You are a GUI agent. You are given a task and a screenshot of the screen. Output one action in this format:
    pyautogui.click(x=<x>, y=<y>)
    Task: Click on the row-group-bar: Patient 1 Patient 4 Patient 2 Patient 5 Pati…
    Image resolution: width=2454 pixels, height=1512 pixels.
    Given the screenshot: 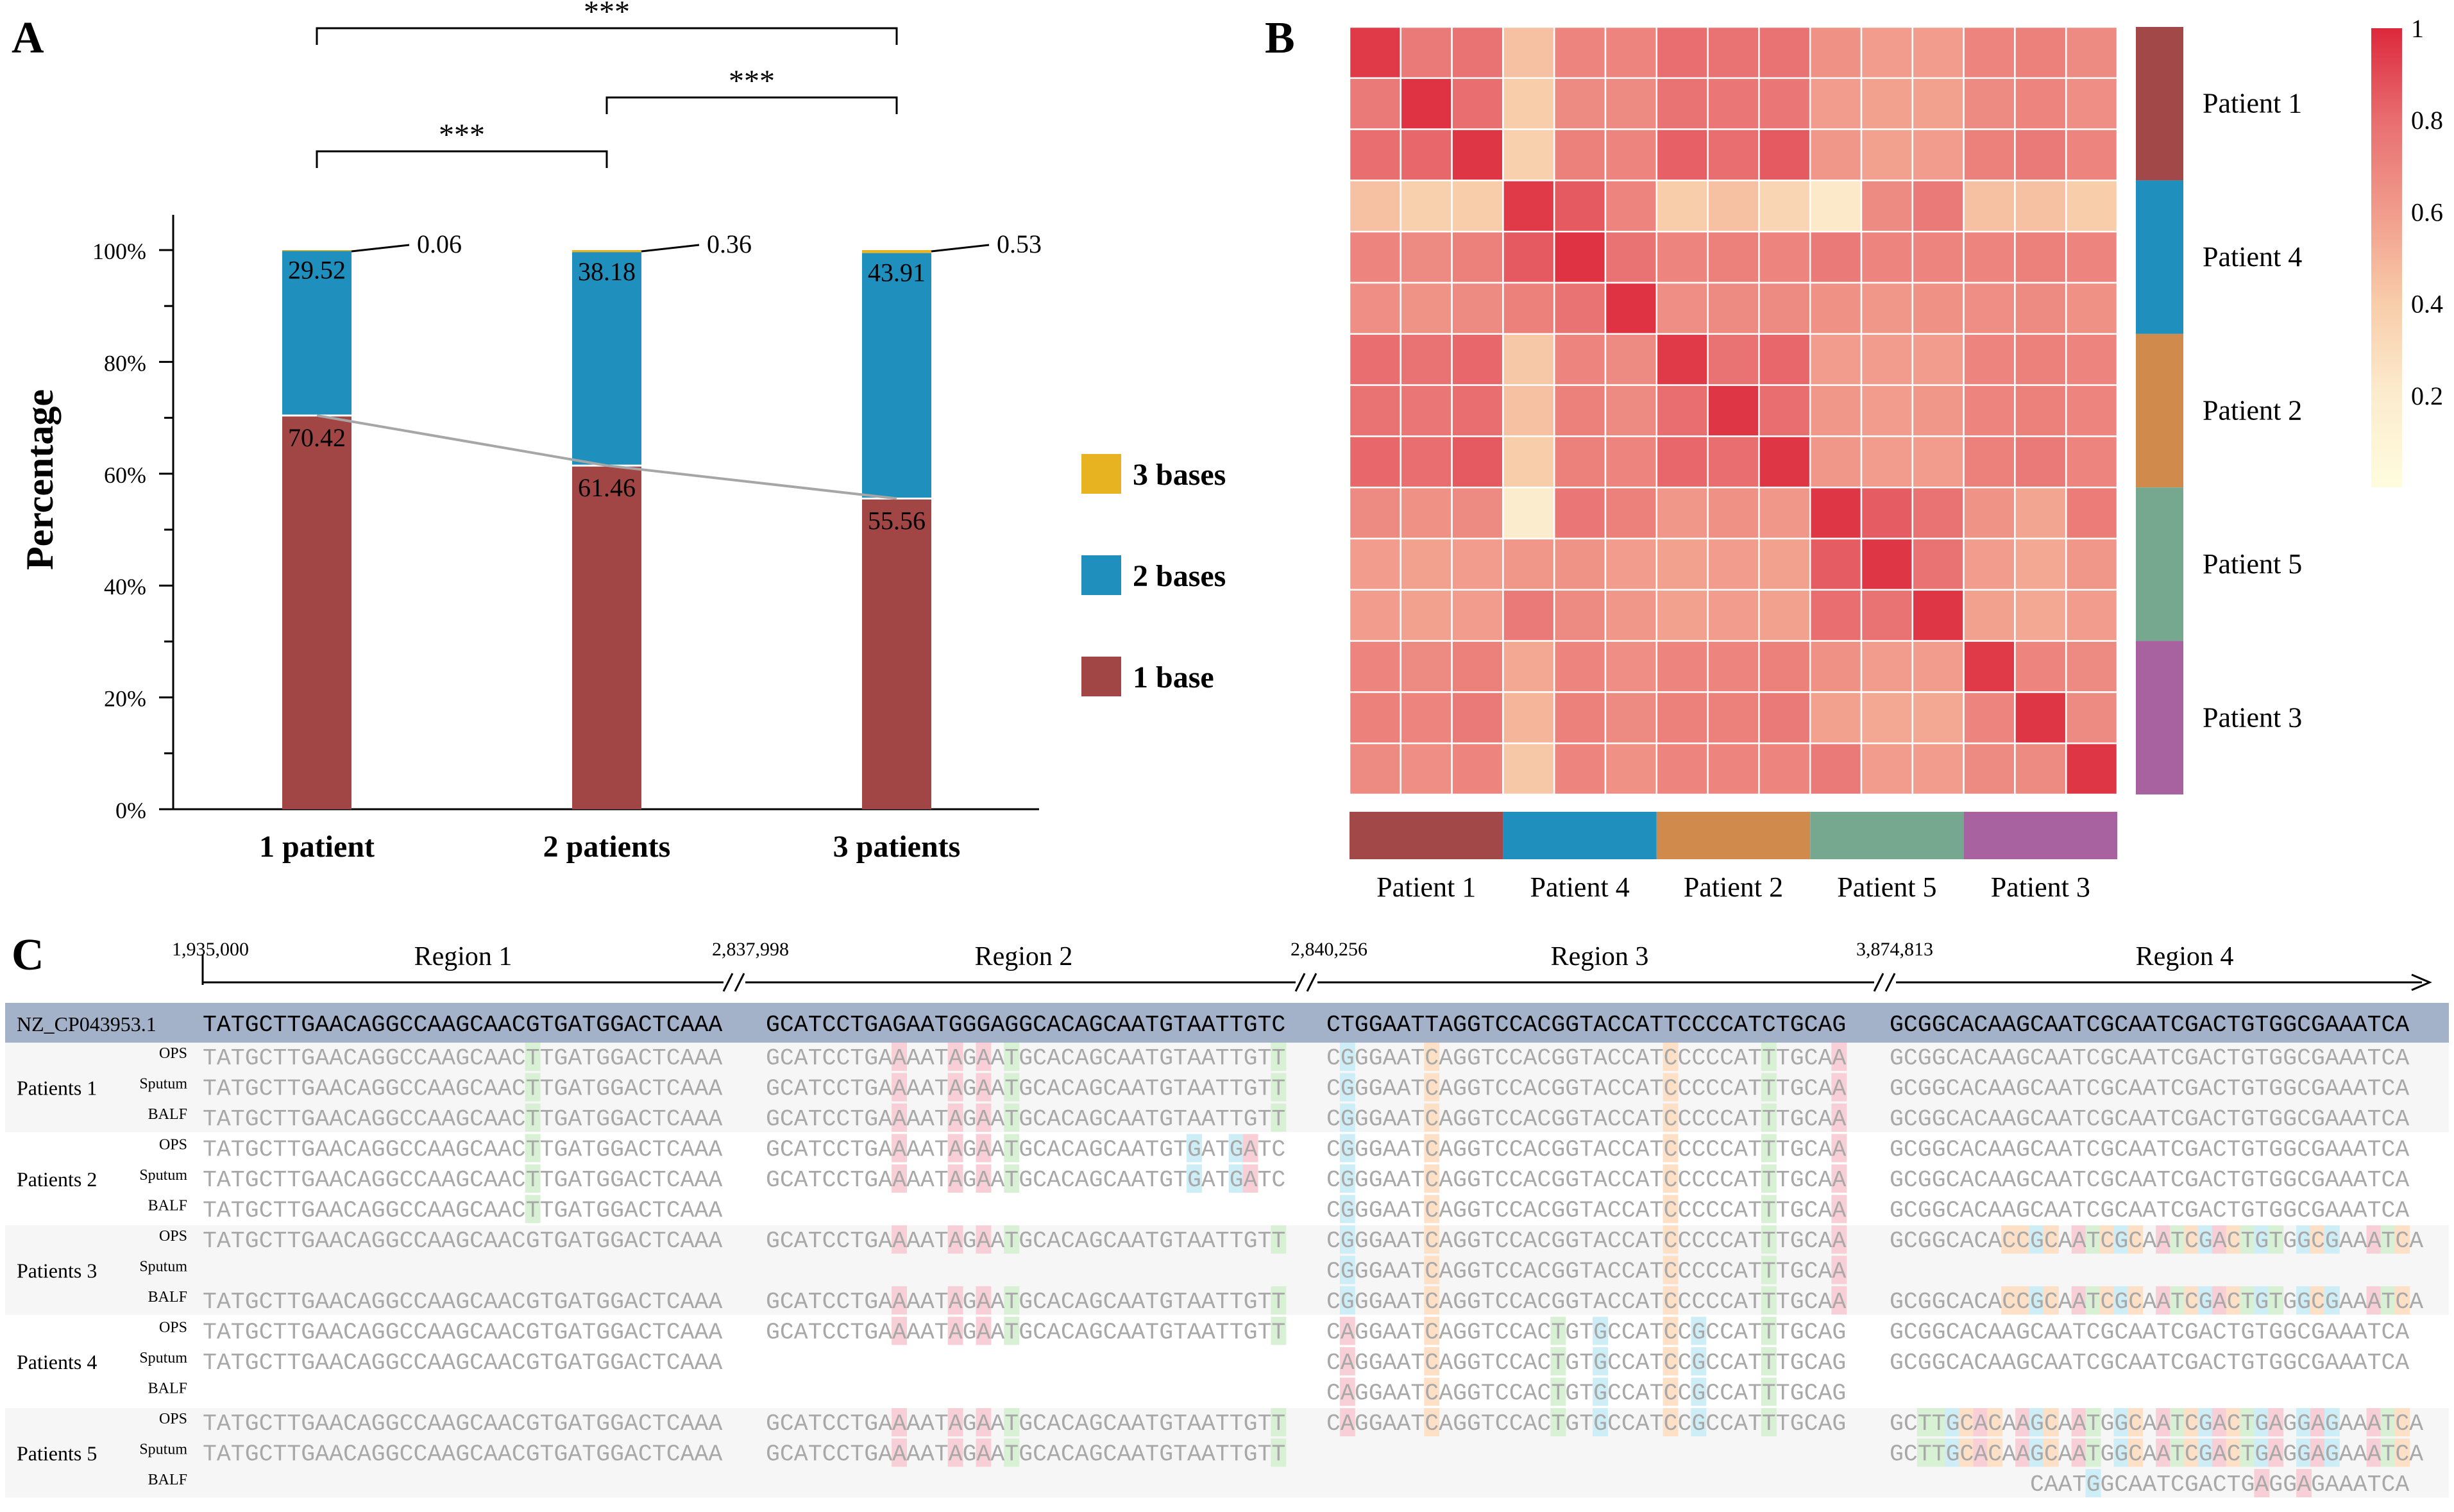 What is the action you would take?
    pyautogui.click(x=2219, y=410)
    